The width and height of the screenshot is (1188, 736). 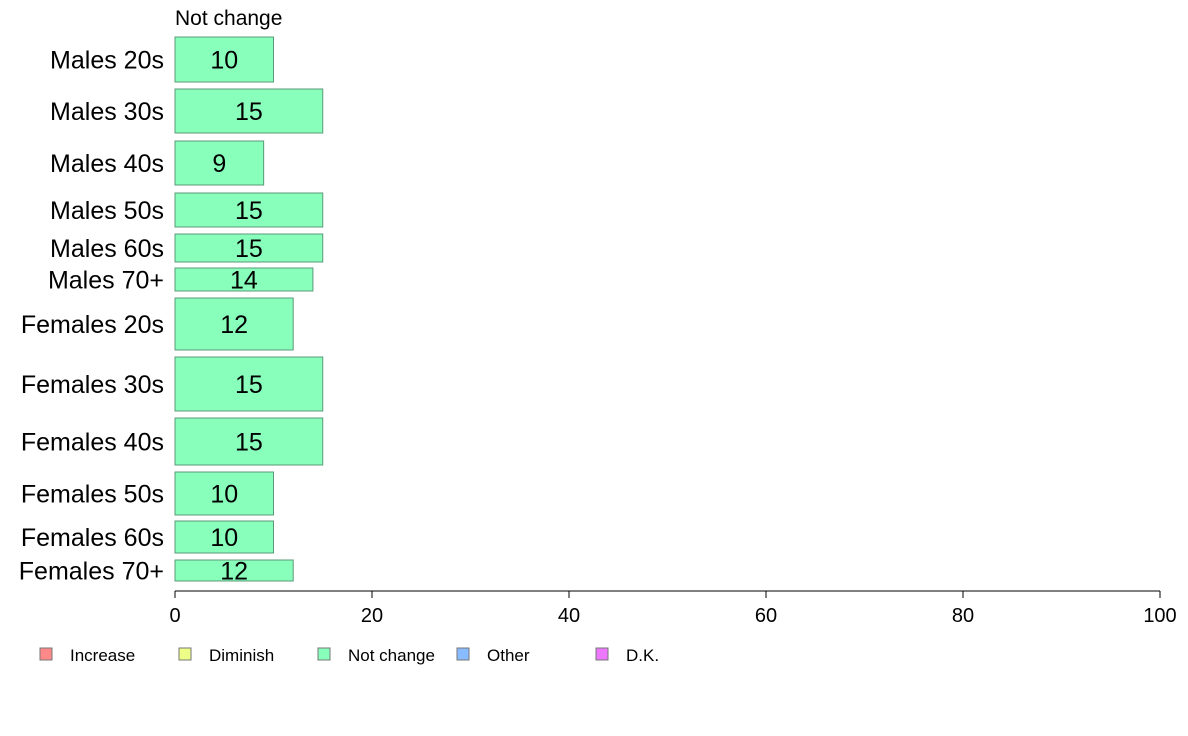 I want to click on category-label: Females 50s, so click(x=92, y=495).